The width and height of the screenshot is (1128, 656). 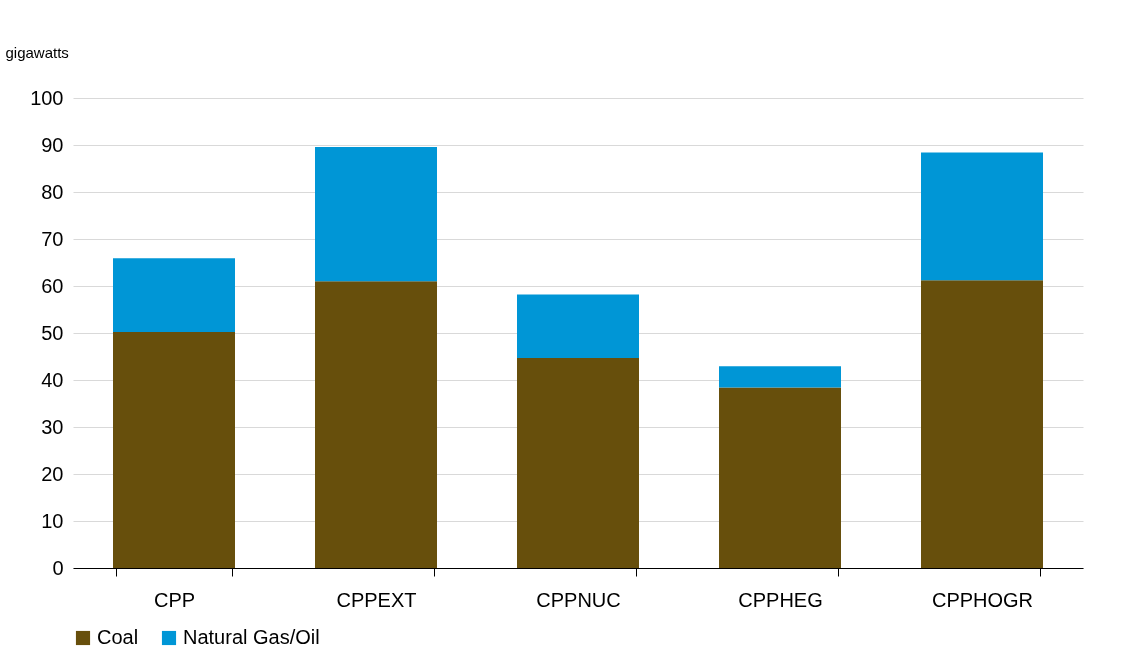 I want to click on x-tick-label: CPPHEG, so click(x=780, y=599).